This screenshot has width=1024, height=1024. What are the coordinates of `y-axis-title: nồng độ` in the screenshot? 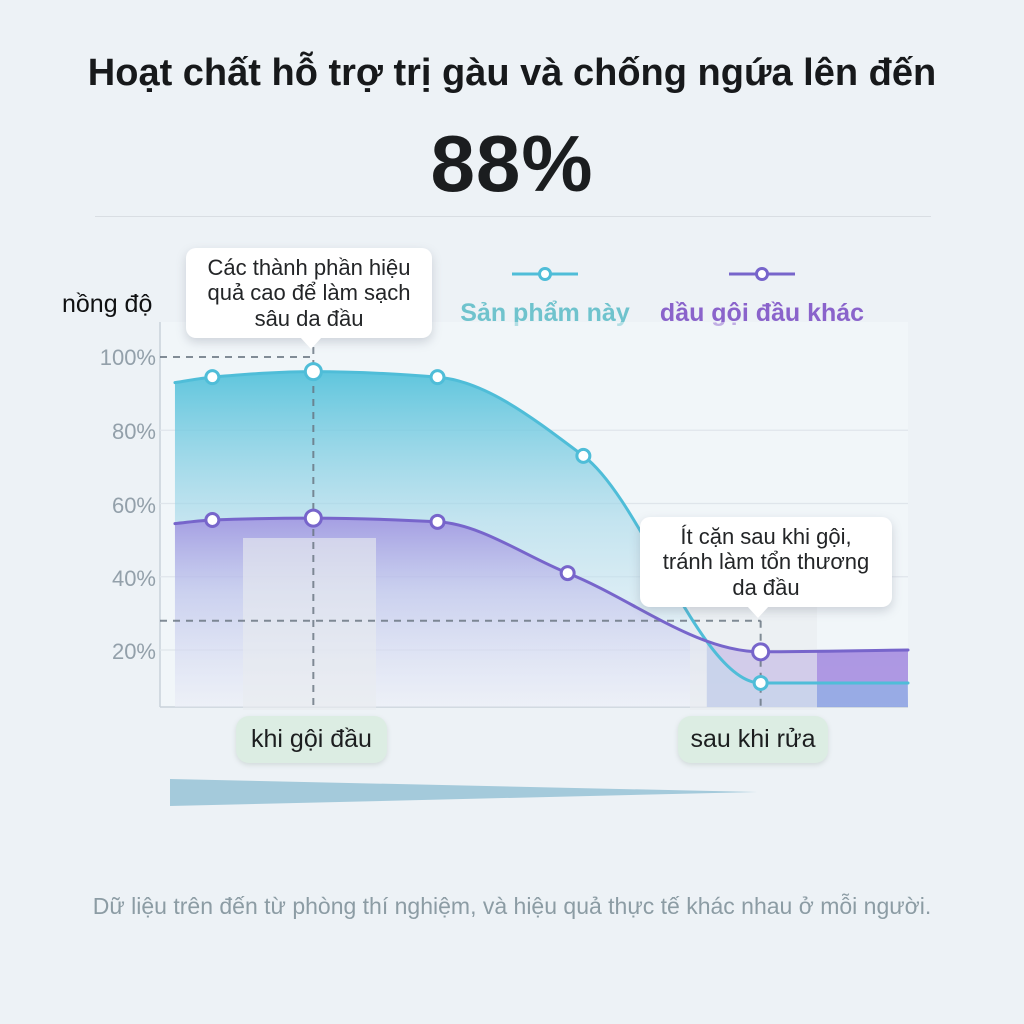 It's located at (107, 304).